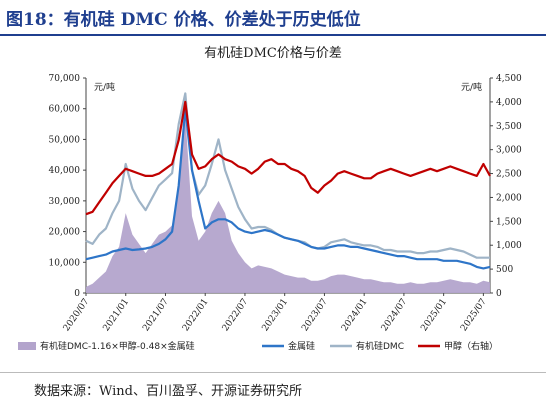 The width and height of the screenshot is (546, 405). Describe the element at coordinates (65, 79) in the screenshot. I see `left-tick-label: 70,000` at that location.